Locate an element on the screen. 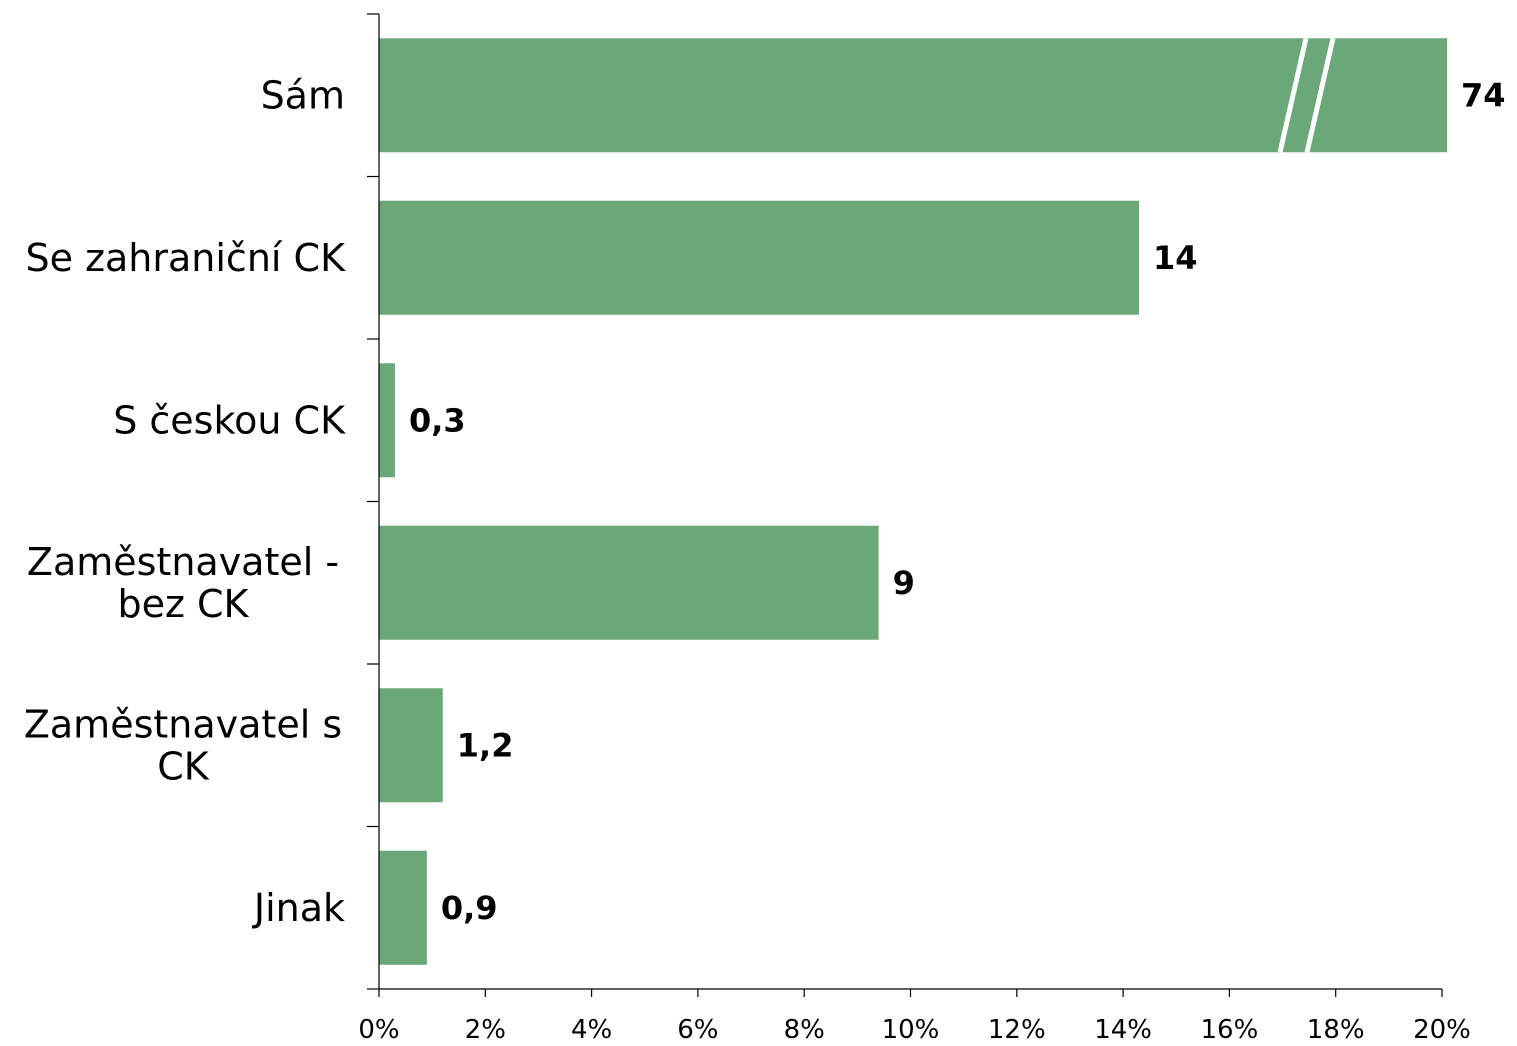 The image size is (1517, 1046). category-label-3-line-0: Zaměstnavatel - is located at coordinates (183, 562).